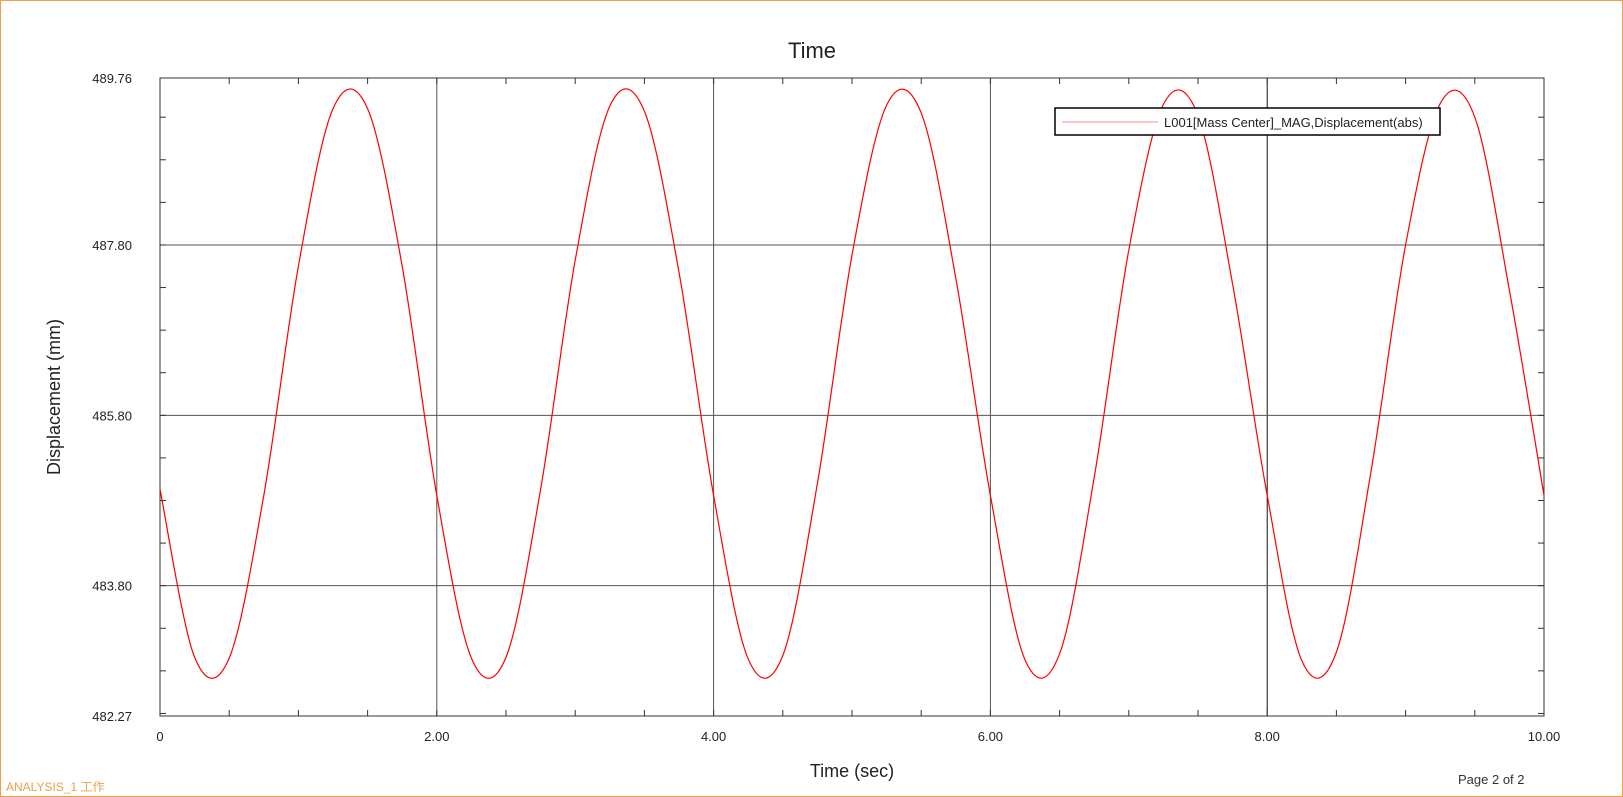 The height and width of the screenshot is (797, 1623). I want to click on legend-label: L001[Mass Center]_MAG,Displacement(abs), so click(1293, 122).